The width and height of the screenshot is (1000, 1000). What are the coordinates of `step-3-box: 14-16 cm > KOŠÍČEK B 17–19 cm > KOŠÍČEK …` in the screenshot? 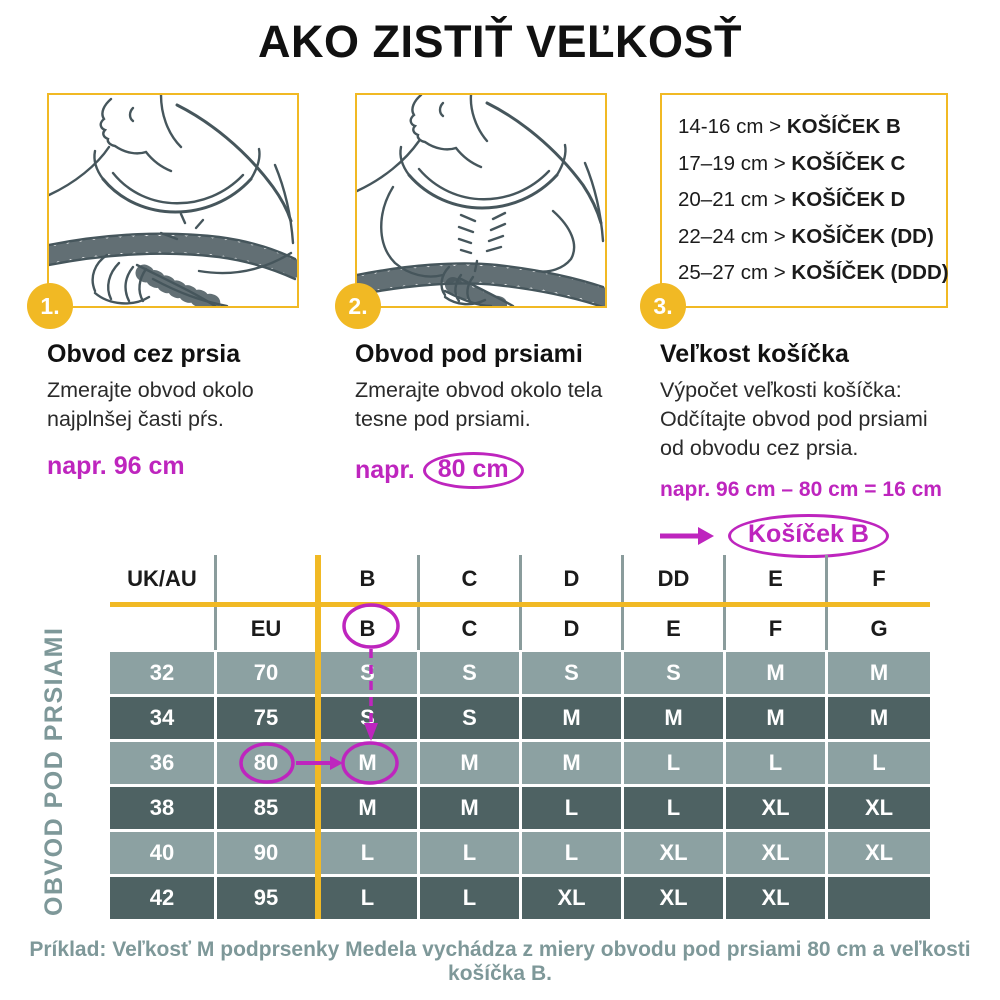 It's located at (794, 211).